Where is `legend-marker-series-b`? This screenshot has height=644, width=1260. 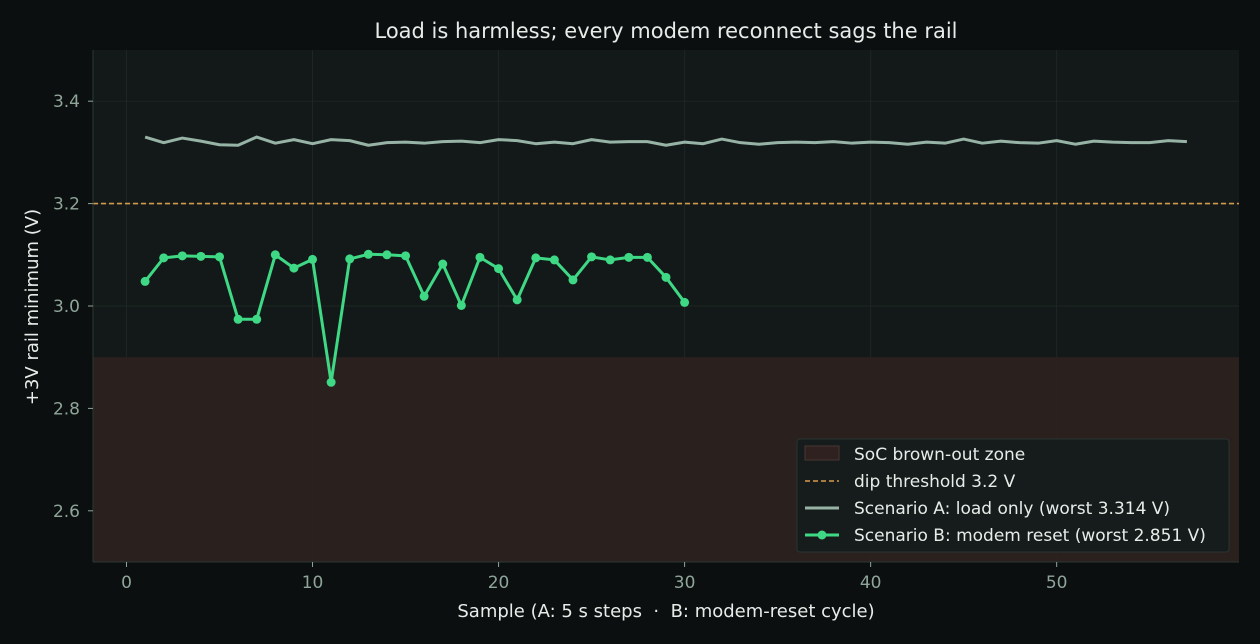
legend-marker-series-b is located at coordinates (822, 535).